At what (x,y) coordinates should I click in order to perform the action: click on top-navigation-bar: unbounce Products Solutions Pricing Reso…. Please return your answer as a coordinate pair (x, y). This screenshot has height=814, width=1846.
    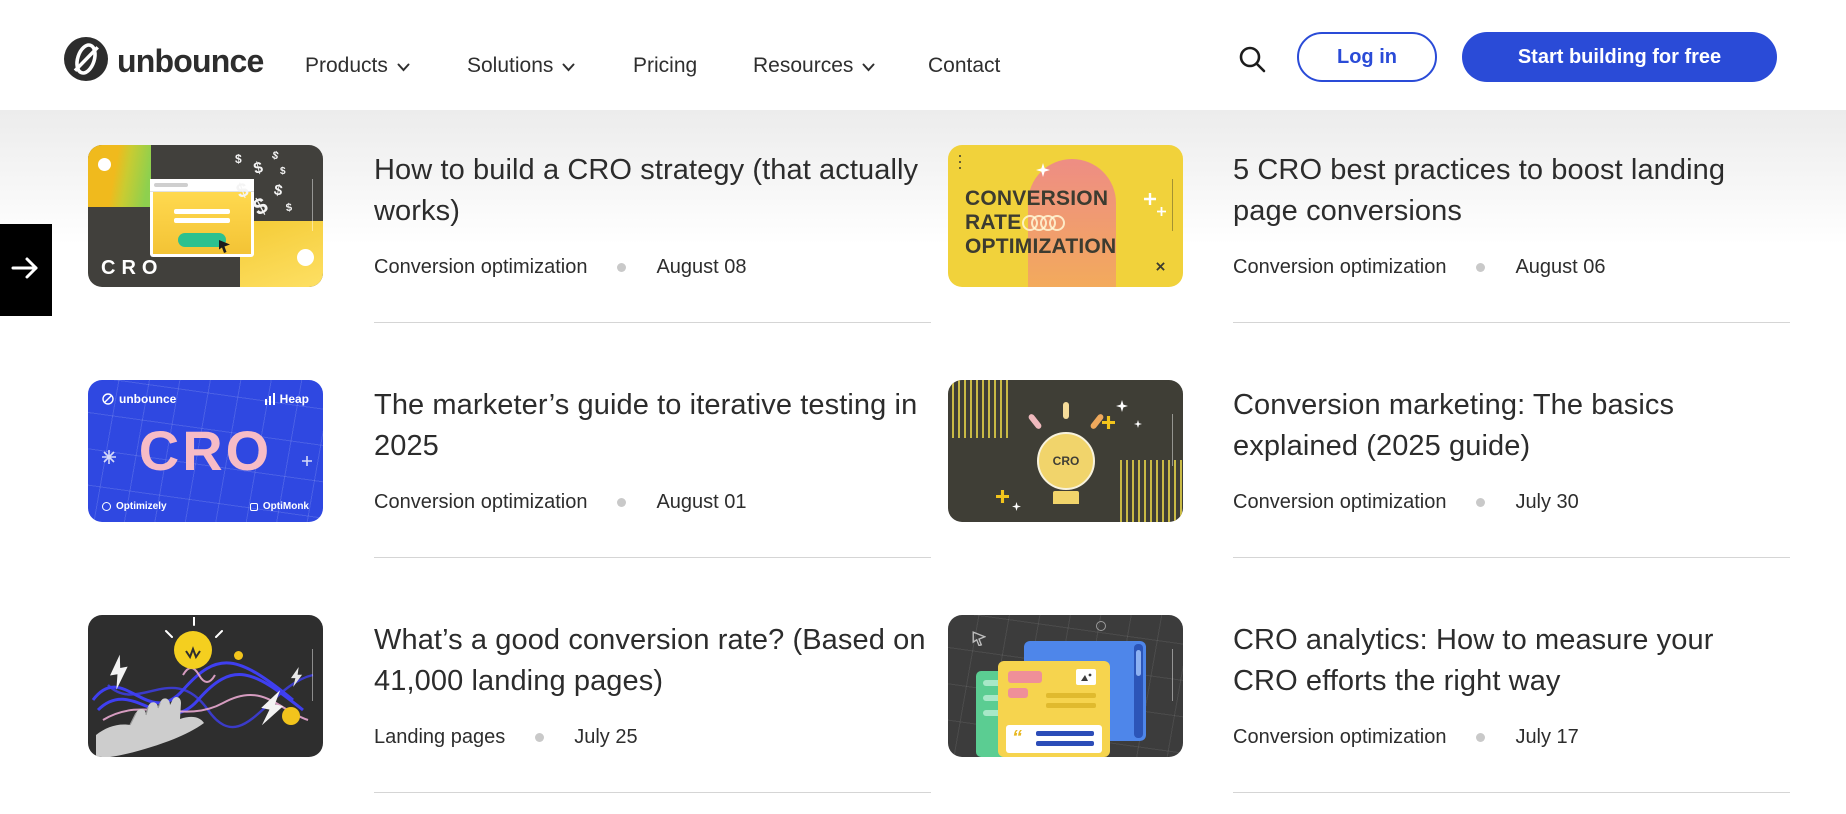
    Looking at the image, I should click on (923, 55).